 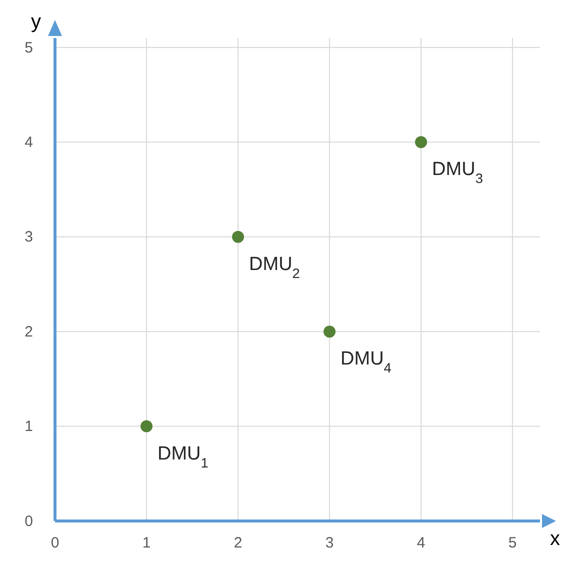 I want to click on y-tick-label: 4, so click(x=28, y=142).